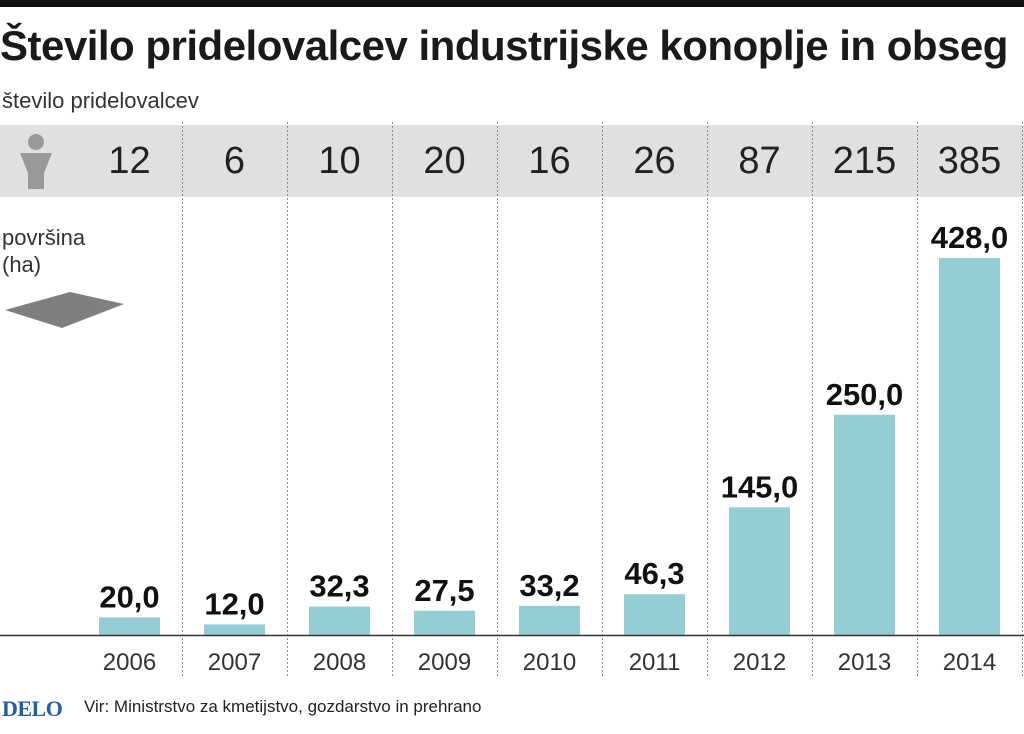 The height and width of the screenshot is (734, 1024). Describe the element at coordinates (43, 251) in the screenshot. I see `area-label: površina (ha)` at that location.